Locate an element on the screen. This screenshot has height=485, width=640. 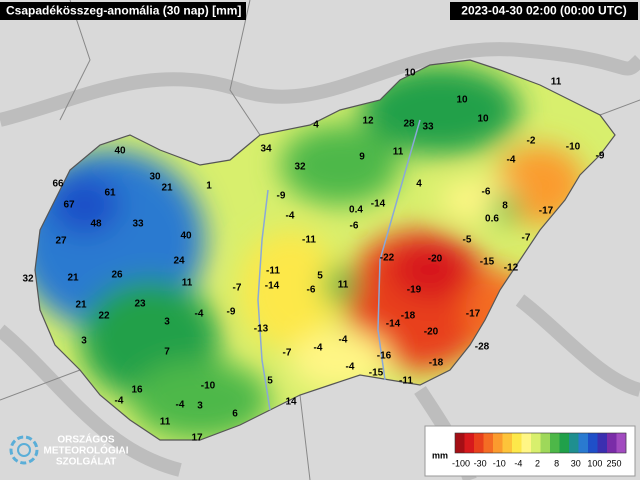
station-value: 14 is located at coordinates (291, 402).